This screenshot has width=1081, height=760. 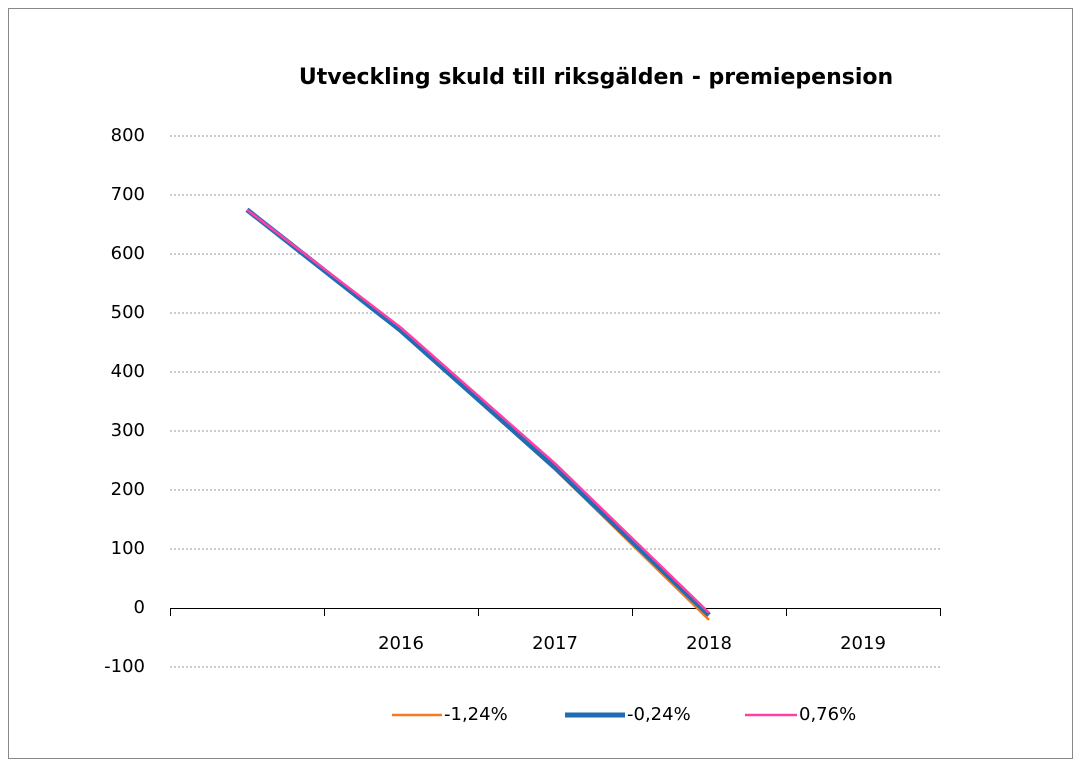 What do you see at coordinates (139, 607) in the screenshot?
I see `y-tick-label: 0` at bounding box center [139, 607].